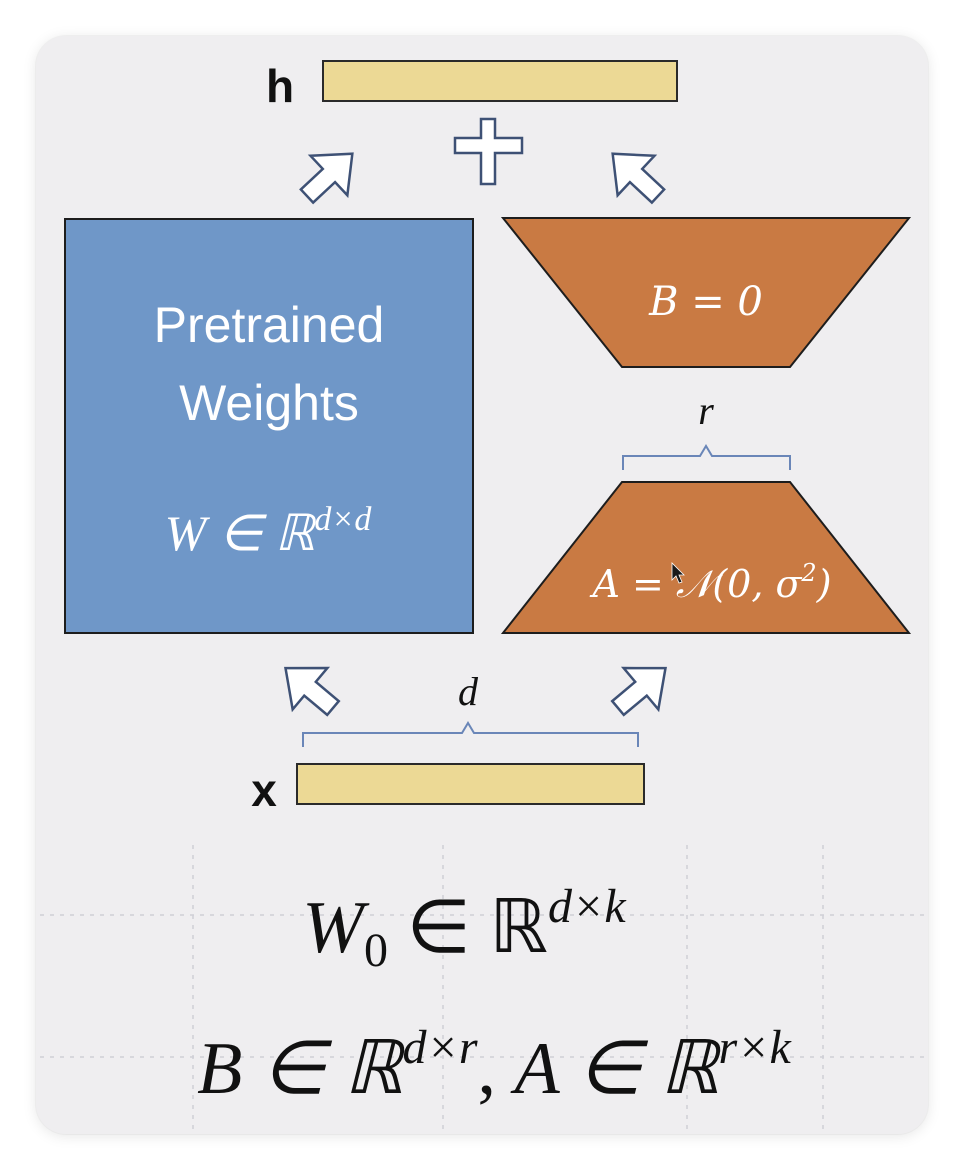  Describe the element at coordinates (376, 950) in the screenshot. I see `equation-w0-sub: 0` at that location.